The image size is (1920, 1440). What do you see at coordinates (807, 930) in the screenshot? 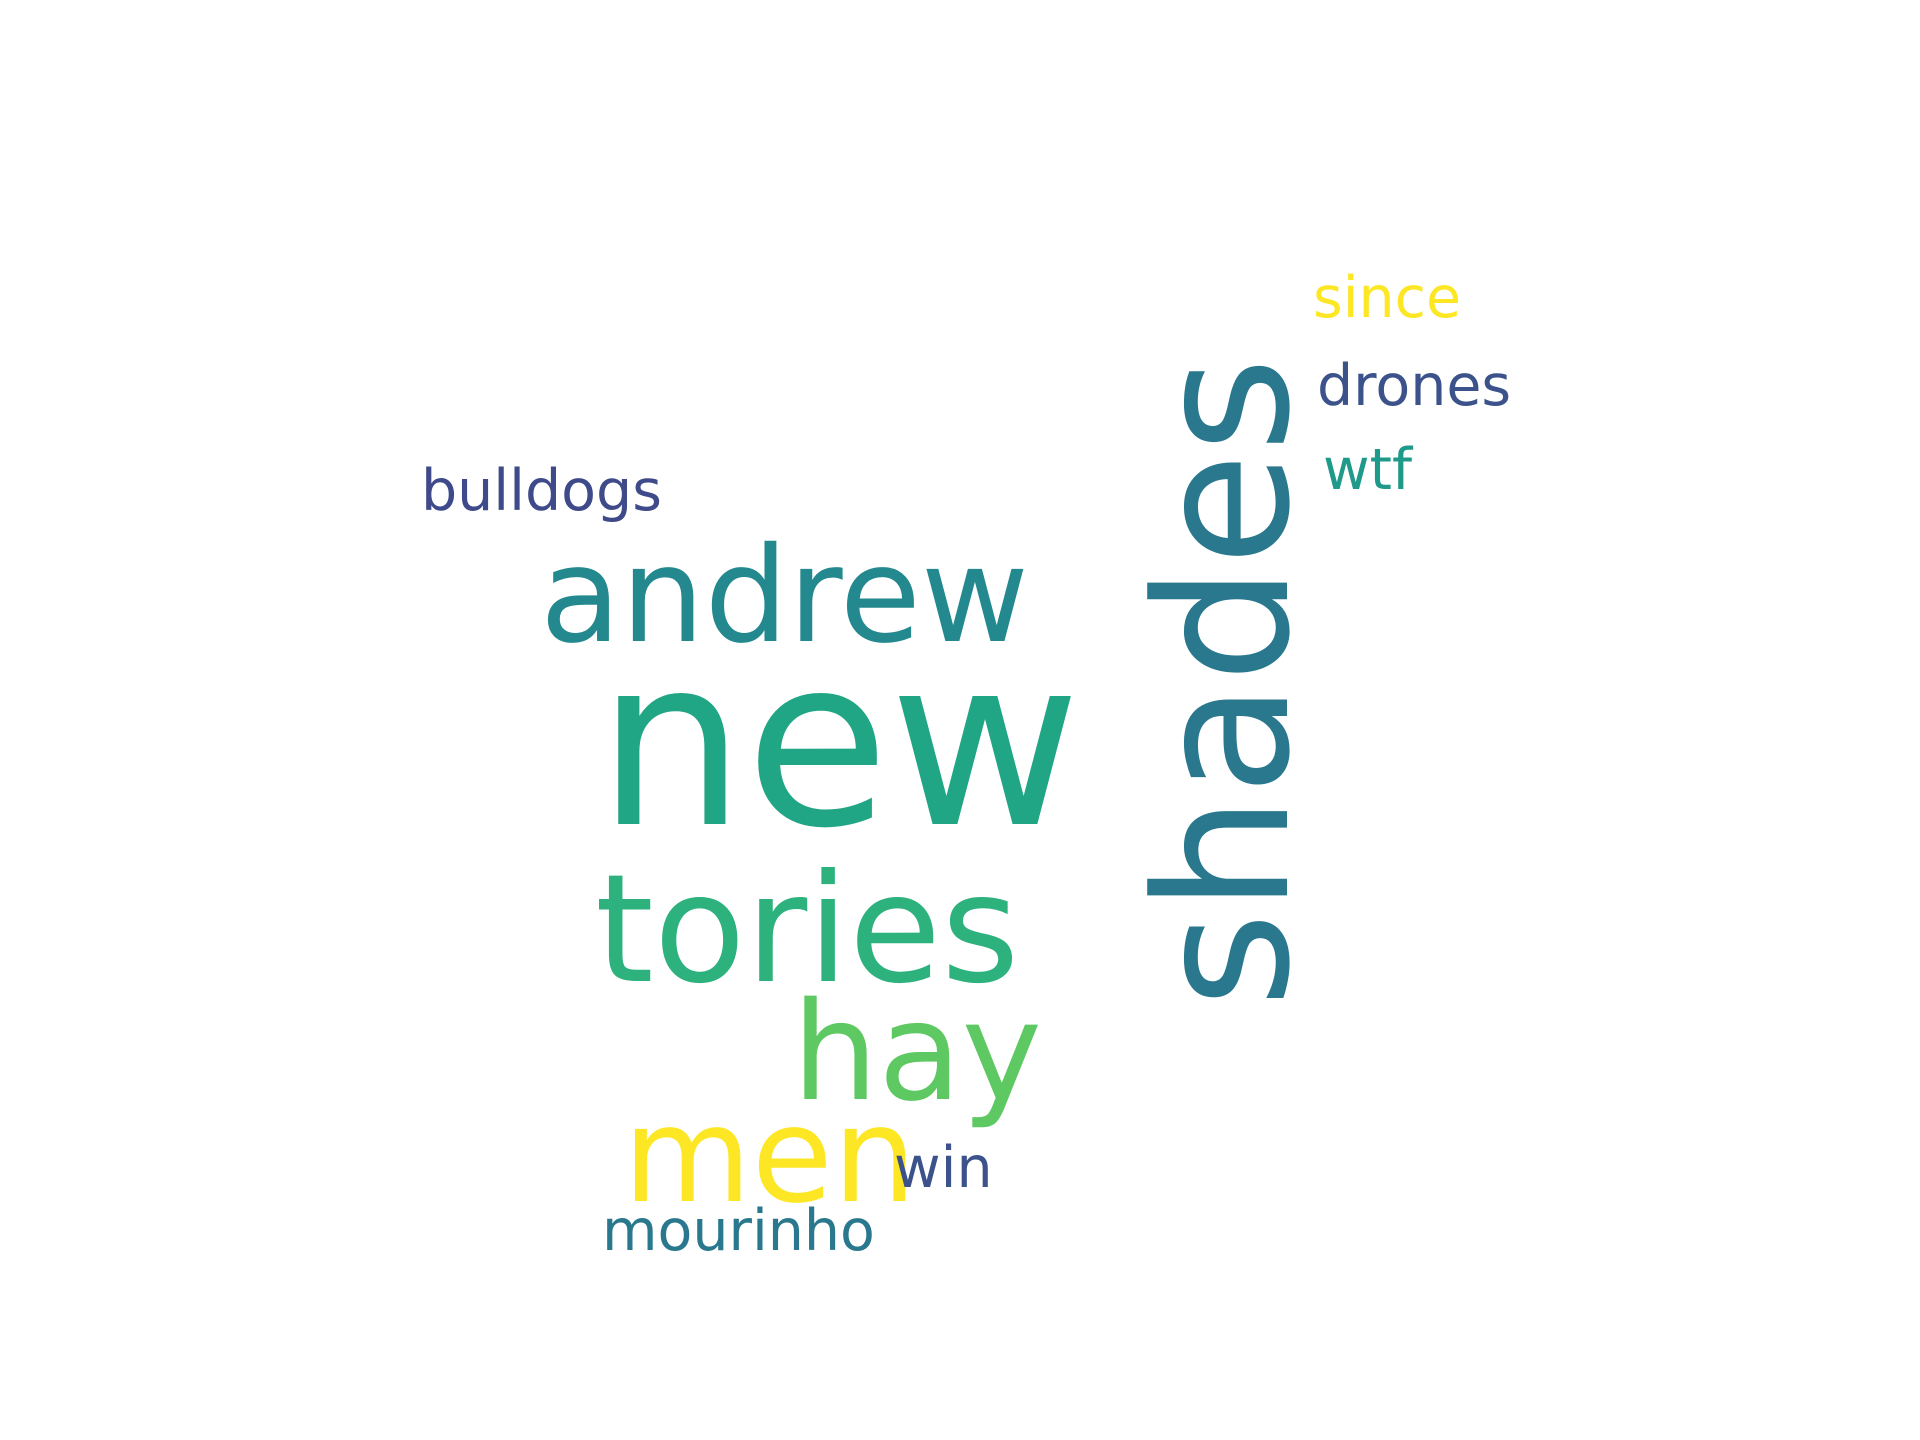
I see `word-tories: tories` at bounding box center [807, 930].